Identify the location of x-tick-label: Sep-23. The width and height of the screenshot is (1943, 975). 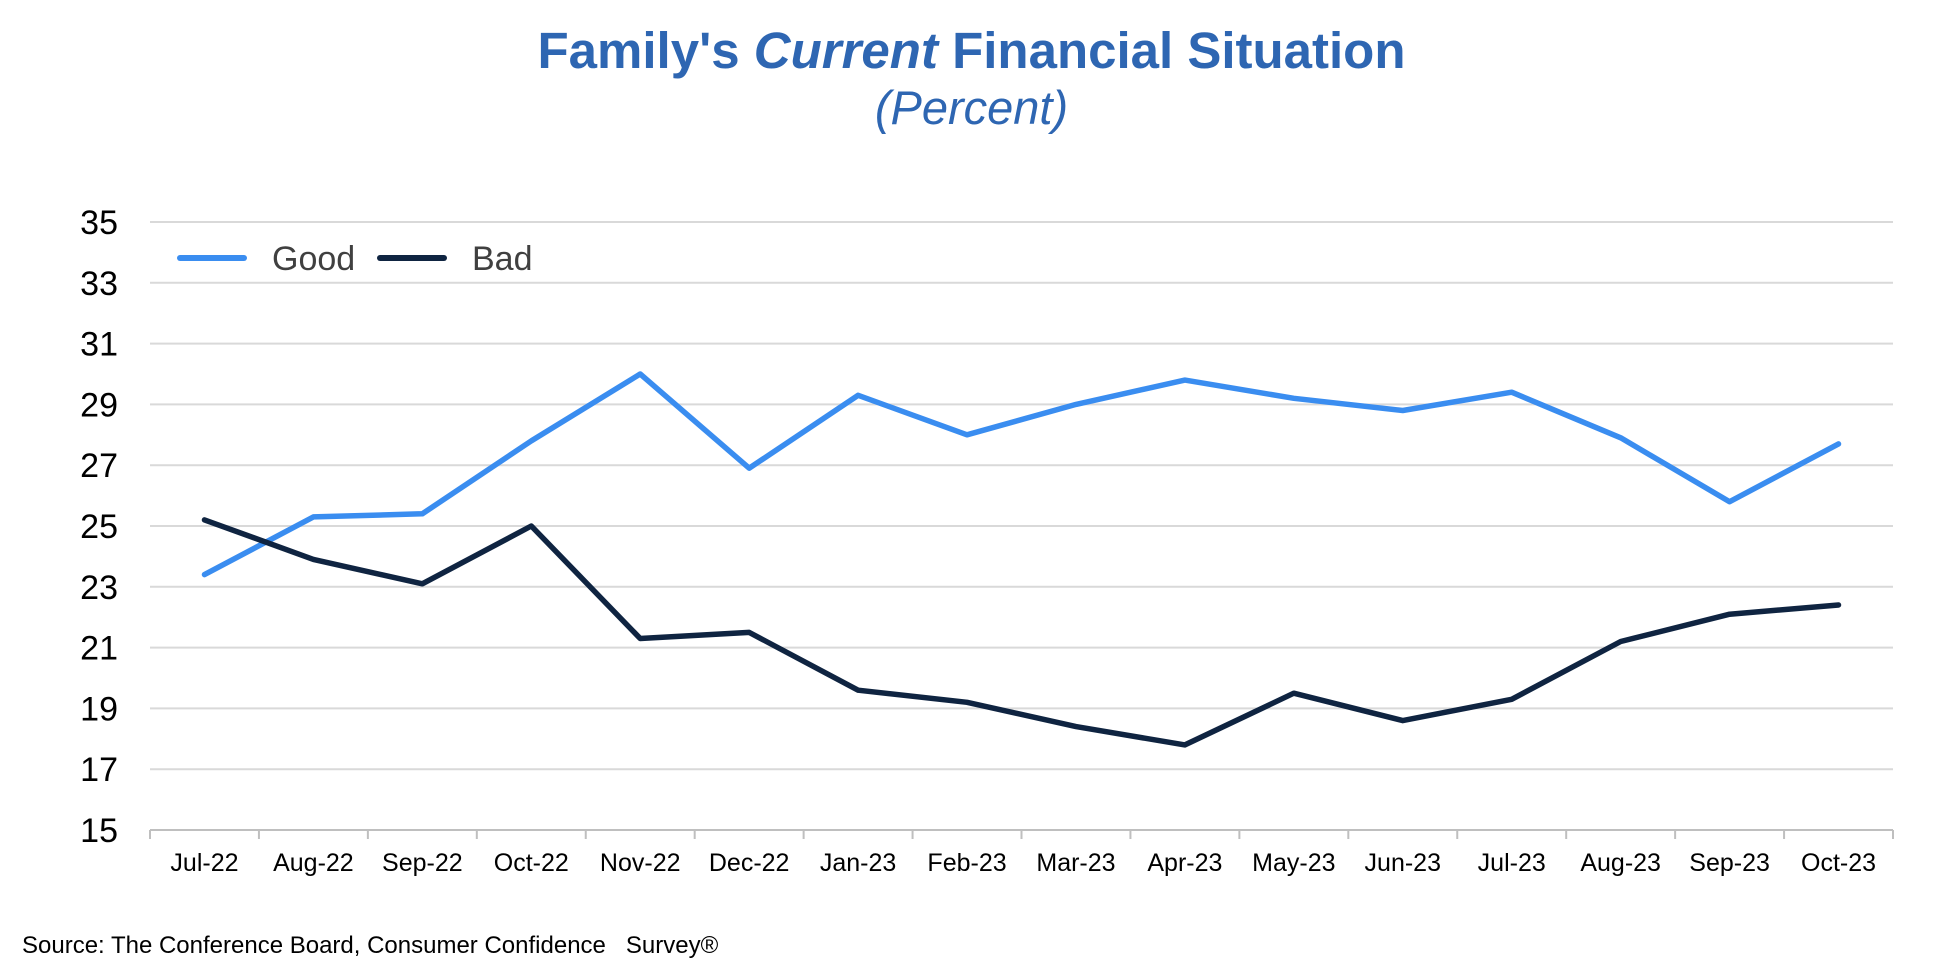
(1729, 863).